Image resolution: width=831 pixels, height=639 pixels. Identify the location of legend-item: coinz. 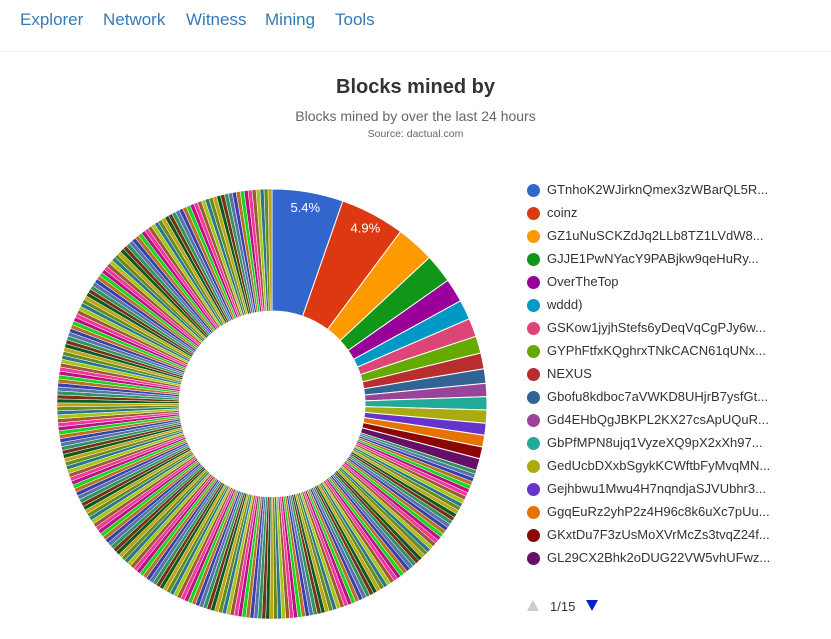
(677, 215).